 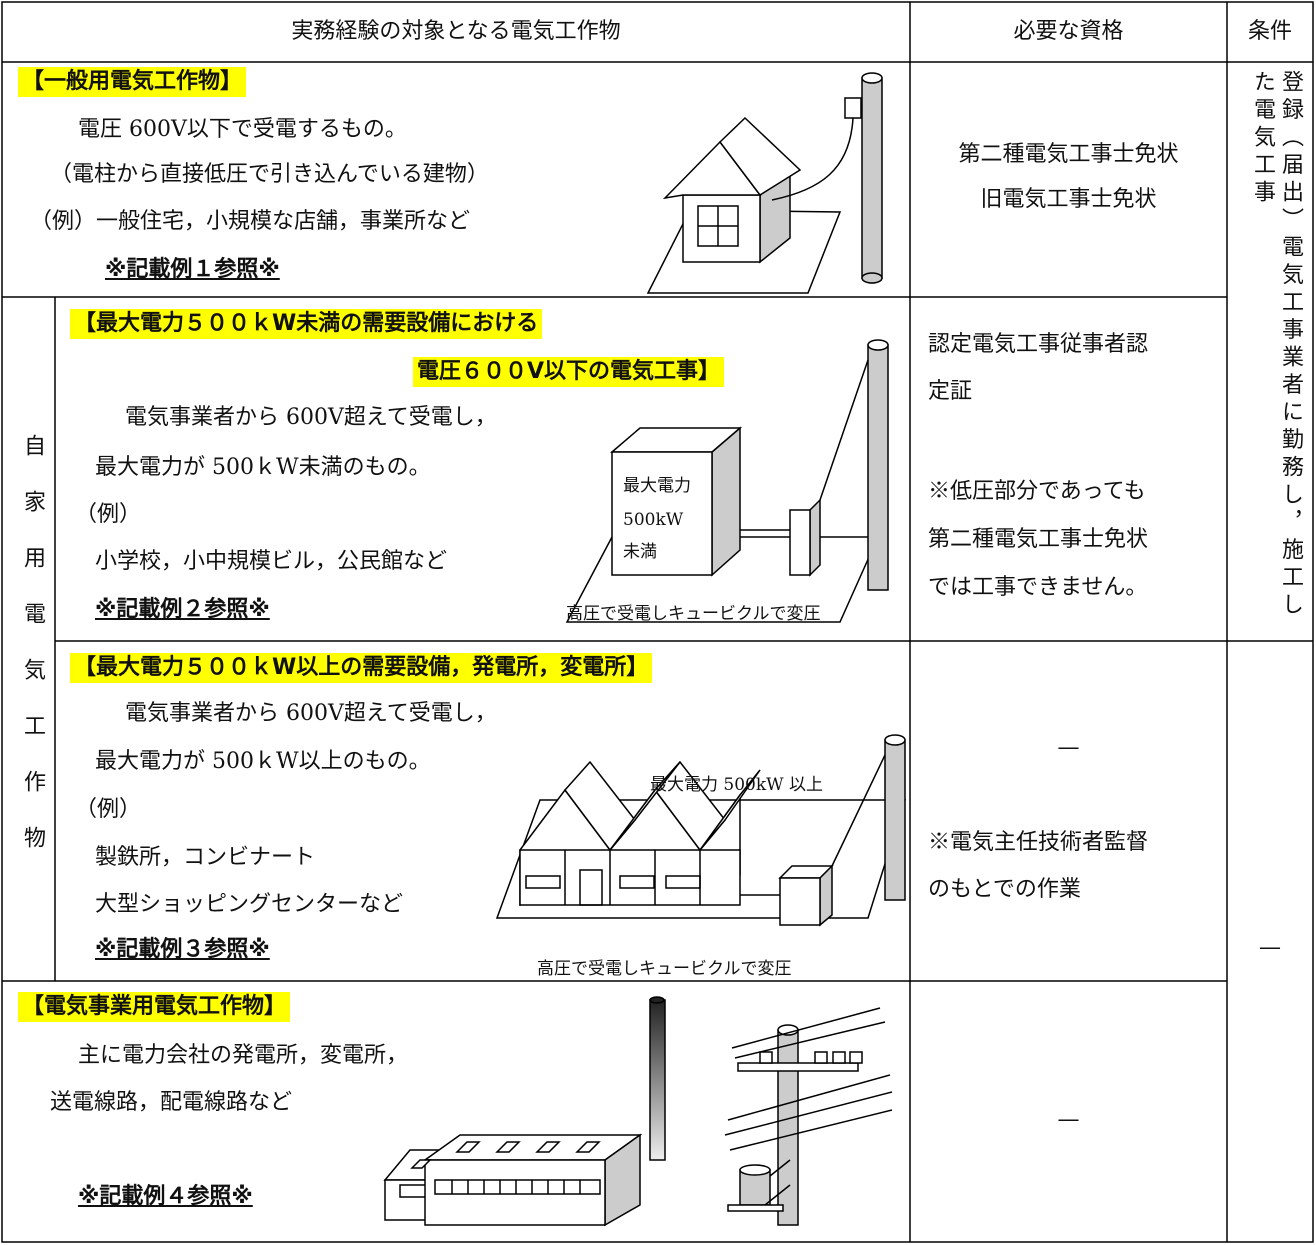 What do you see at coordinates (171, 1102) in the screenshot?
I see `description: 送電線路，配電線路など` at bounding box center [171, 1102].